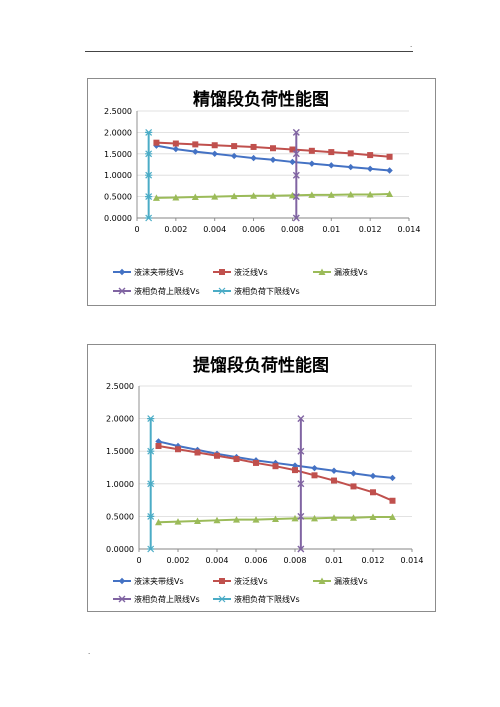 This screenshot has height=707, width=500. Describe the element at coordinates (118, 218) in the screenshot. I see `y-tick-label: 0.0000` at that location.